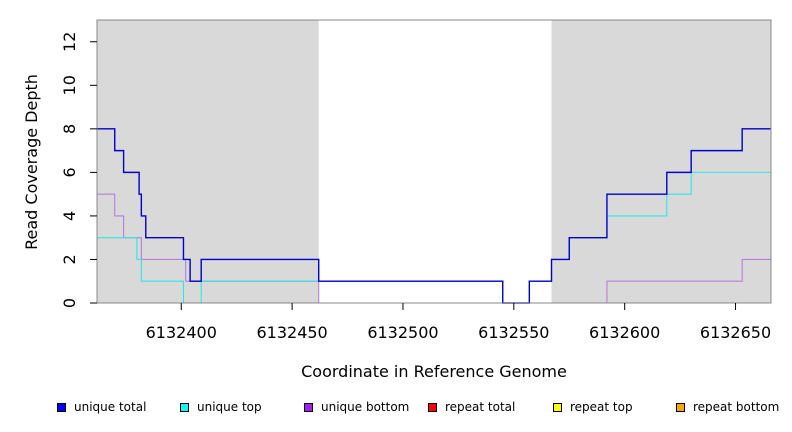 This screenshot has height=432, width=792. What do you see at coordinates (69, 216) in the screenshot?
I see `y-tick-label: 4` at bounding box center [69, 216].